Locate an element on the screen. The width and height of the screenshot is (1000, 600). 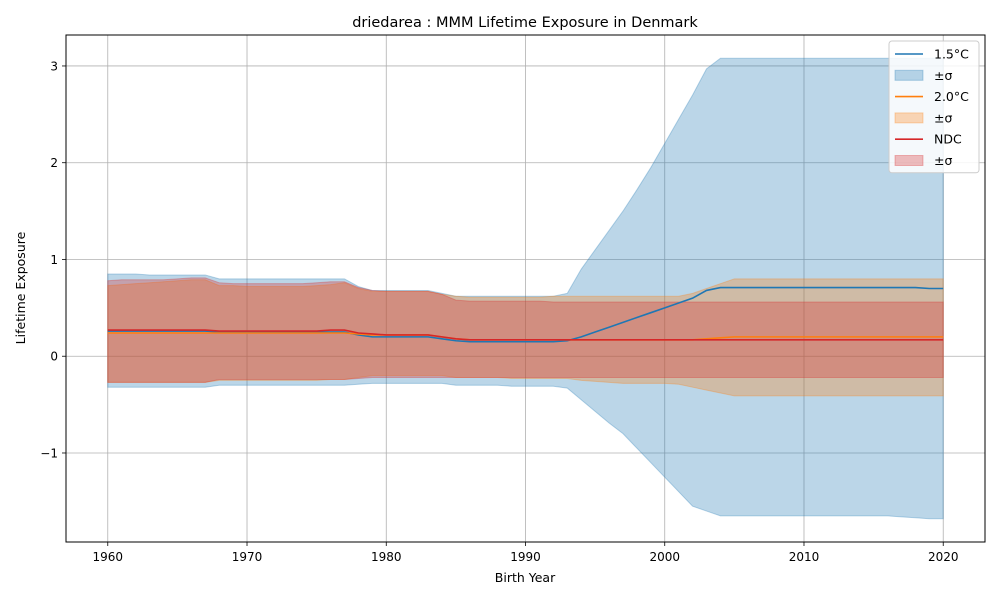
x-tick-label: 1990 is located at coordinates (525, 557).